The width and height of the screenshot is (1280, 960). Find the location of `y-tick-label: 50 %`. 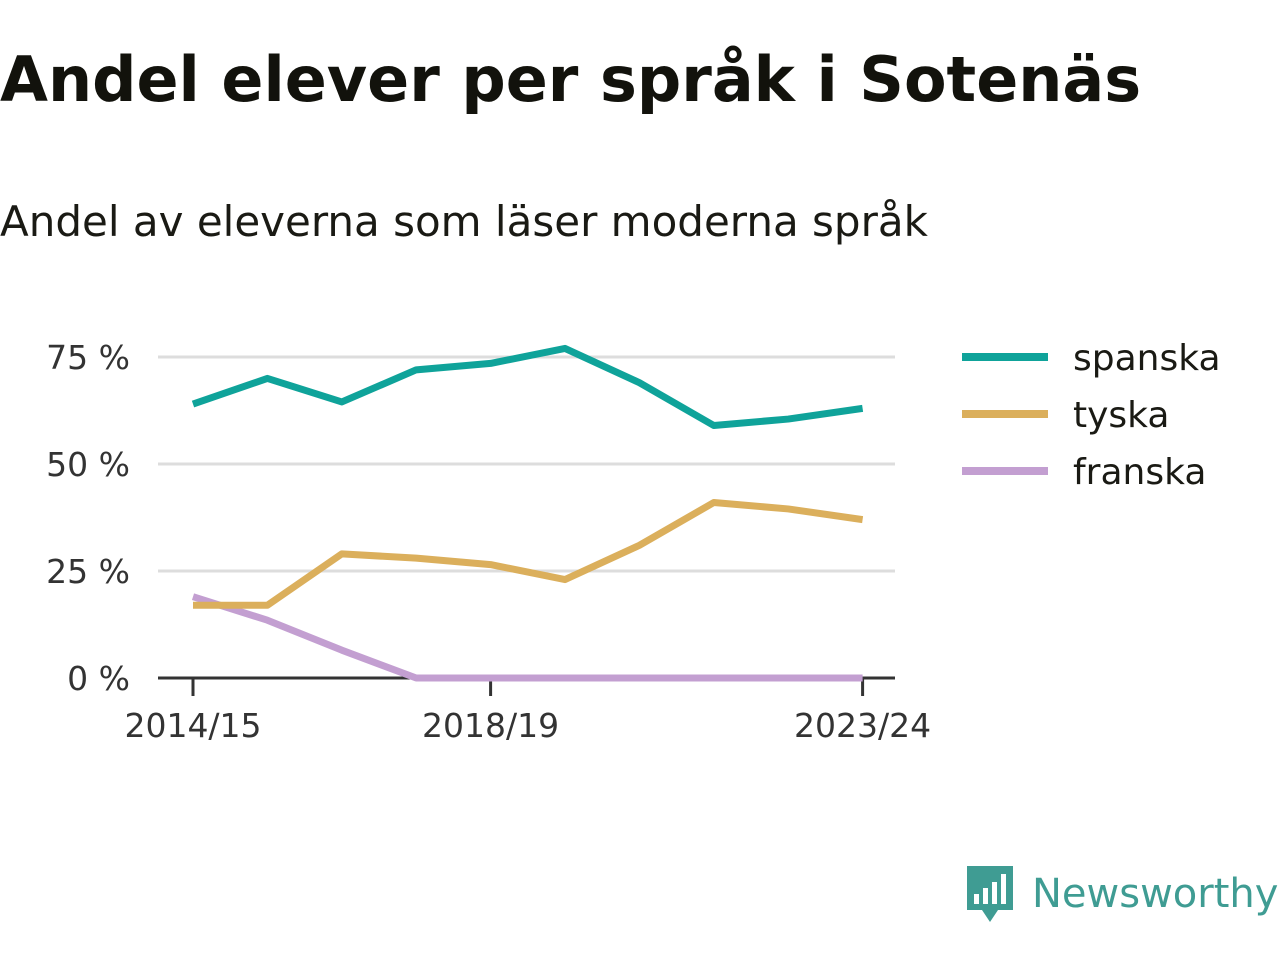

y-tick-label: 50 % is located at coordinates (88, 464).